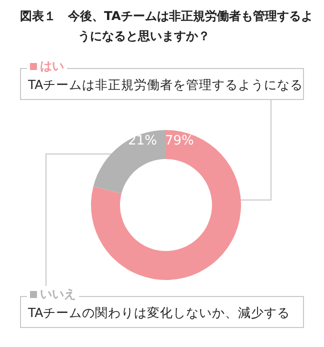 The height and width of the screenshot is (347, 324). I want to click on text: TAチームは非正規労働者を管理するようになる, so click(166, 85).